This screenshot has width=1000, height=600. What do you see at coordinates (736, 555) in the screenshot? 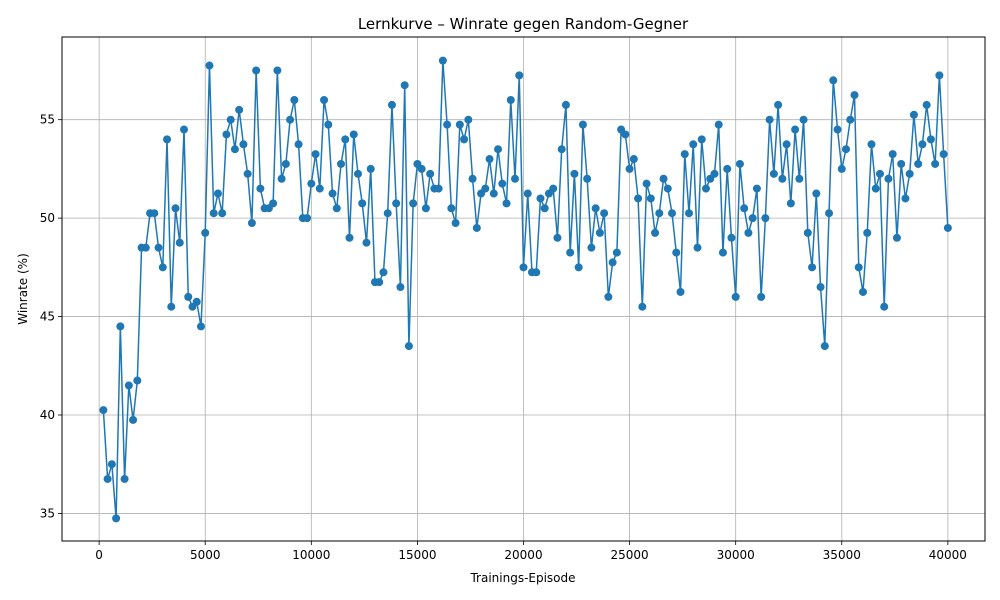
I see `x-tick-label: 30000` at bounding box center [736, 555].